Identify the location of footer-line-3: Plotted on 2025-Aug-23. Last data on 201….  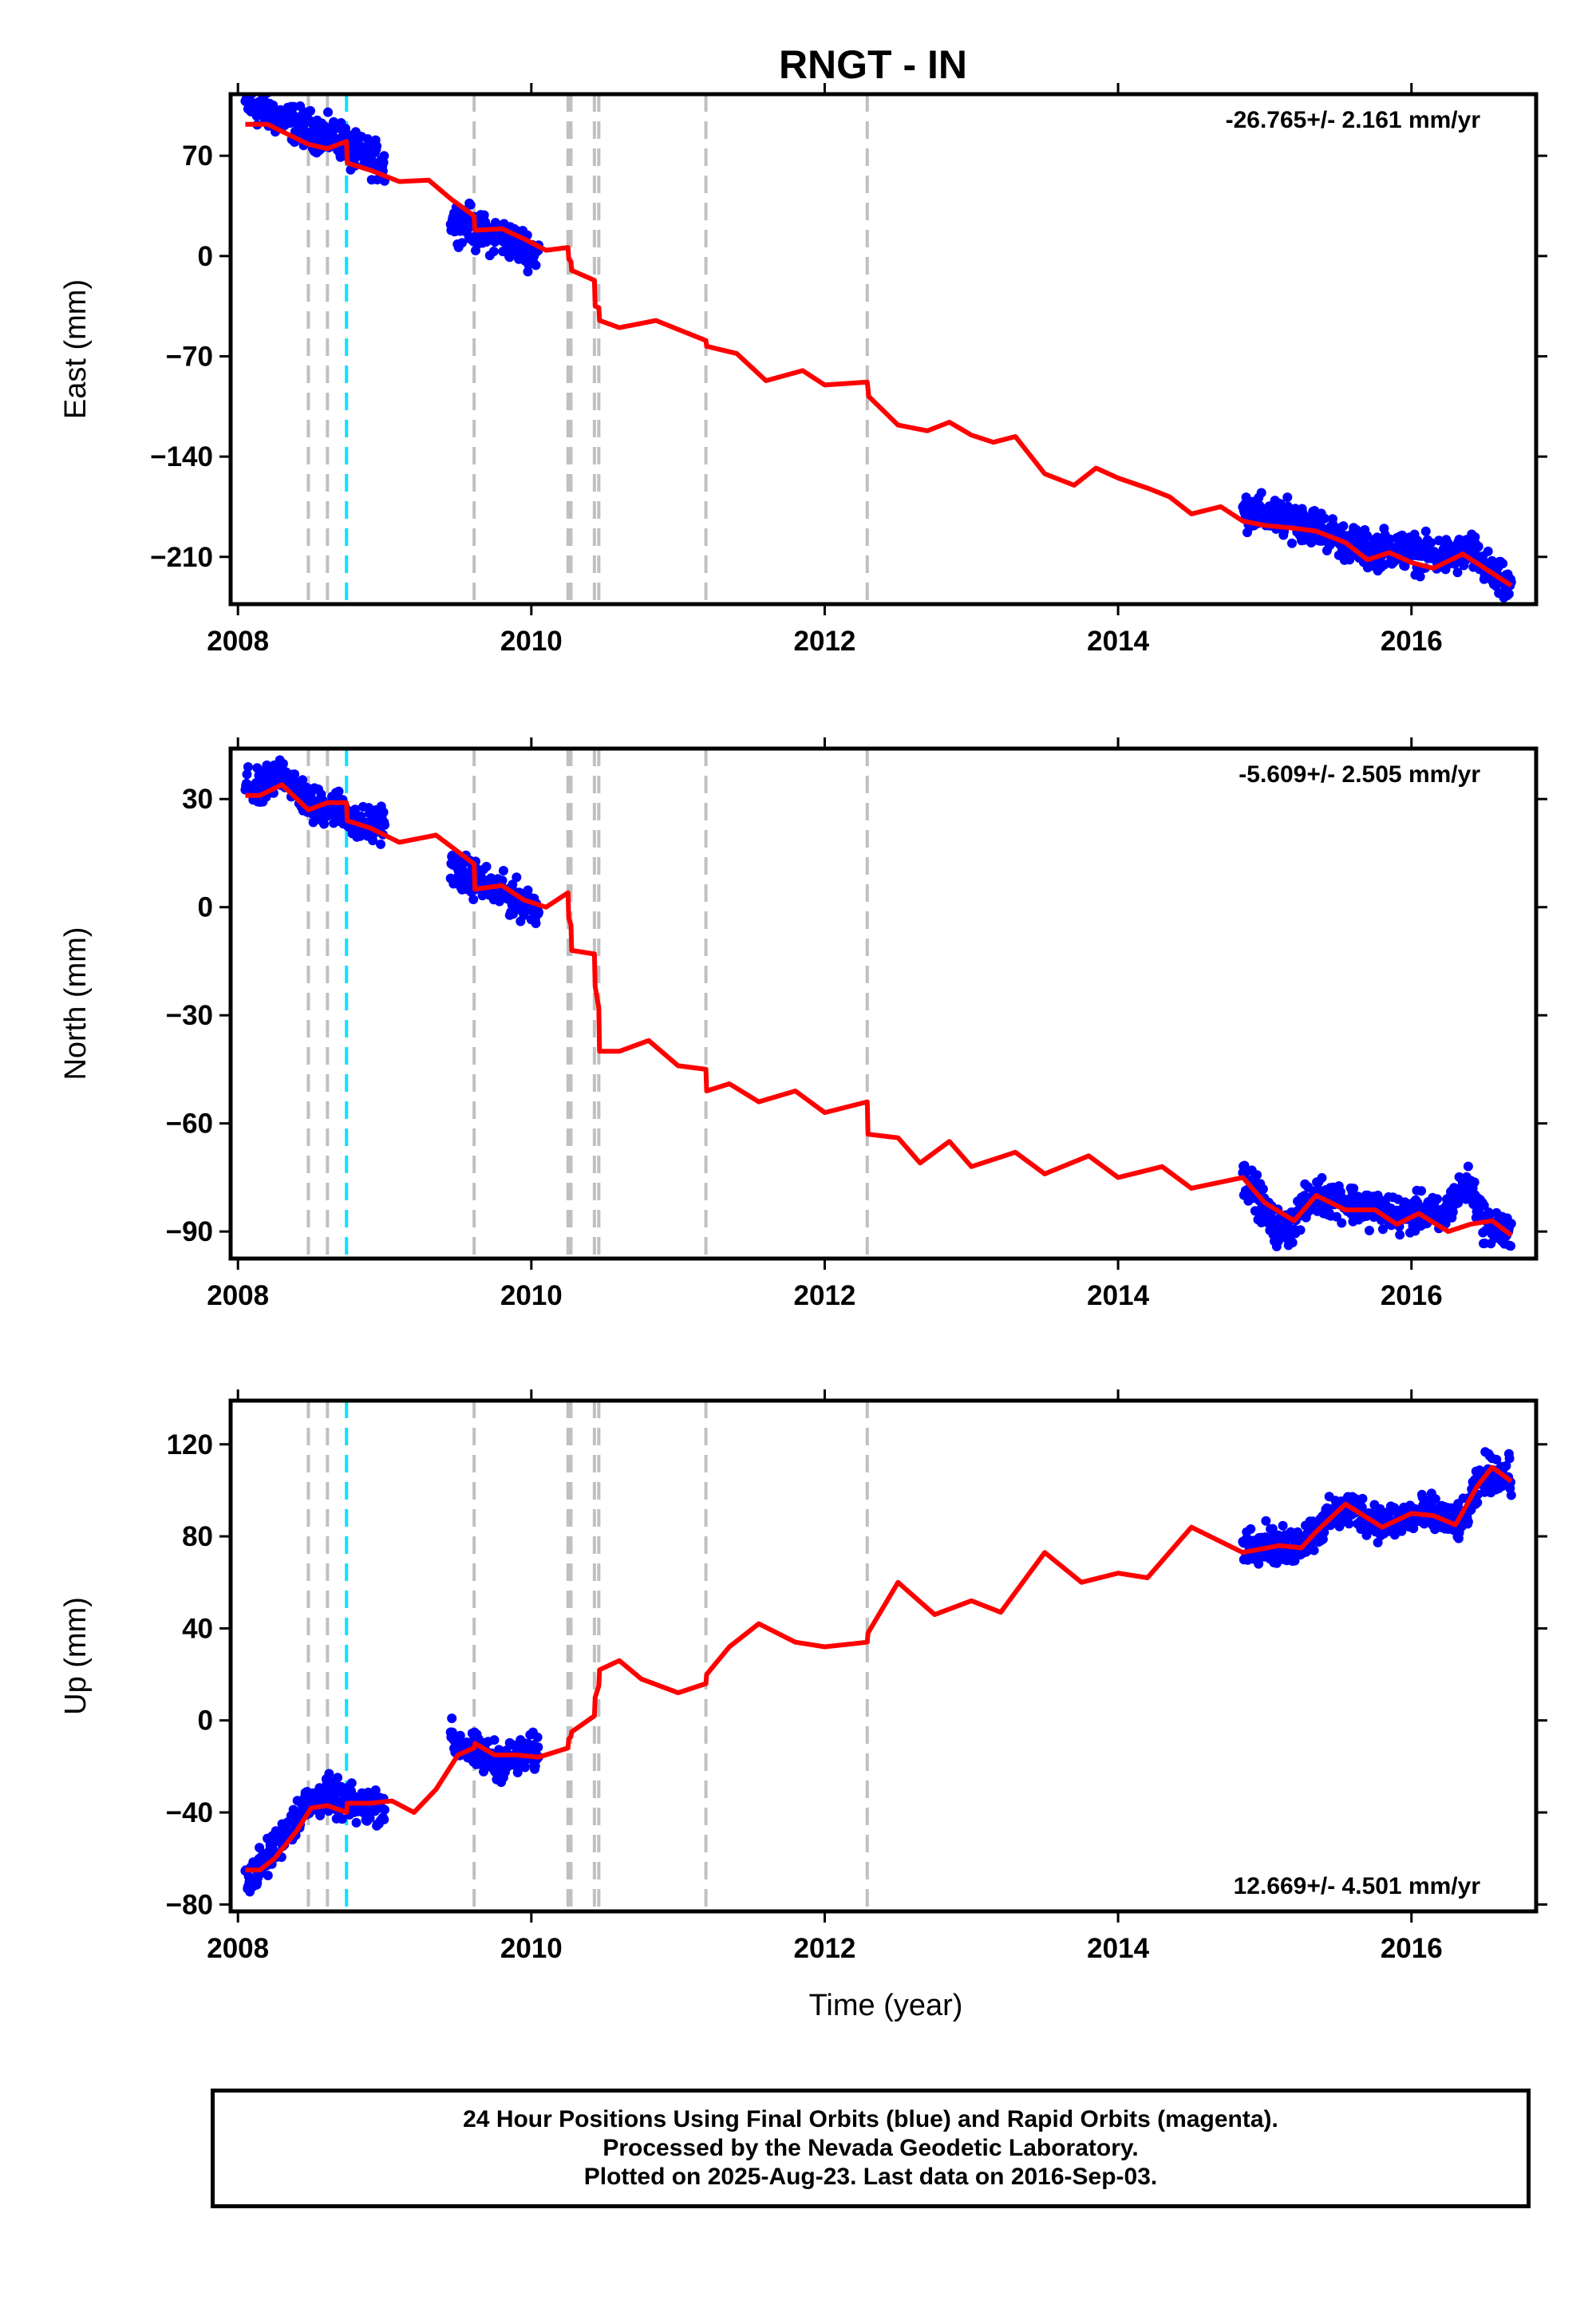
(870, 2177).